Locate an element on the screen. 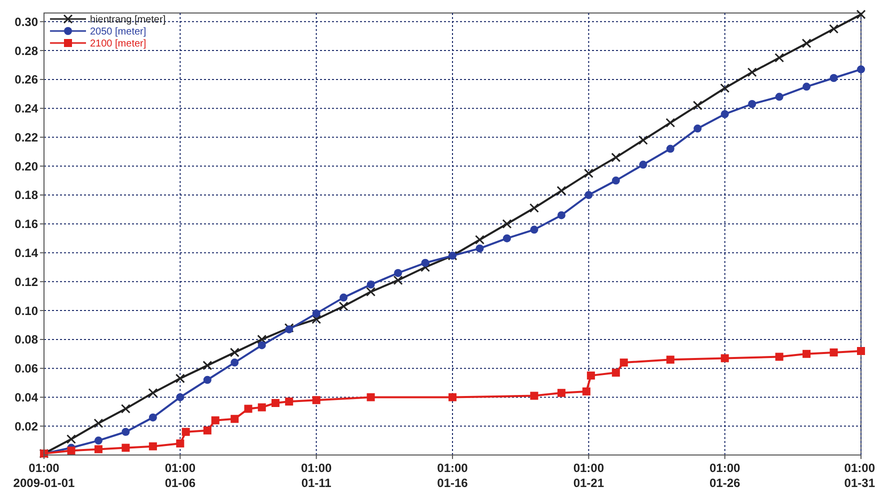  y-tick-label: 0.06 is located at coordinates (26, 369).